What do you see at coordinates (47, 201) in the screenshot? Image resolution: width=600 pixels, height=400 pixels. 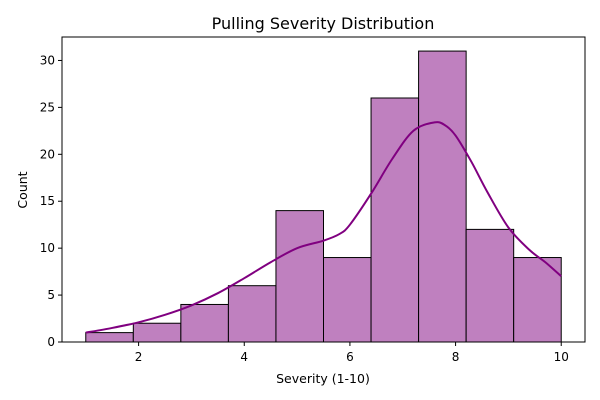 I see `y-tick-label: 15` at bounding box center [47, 201].